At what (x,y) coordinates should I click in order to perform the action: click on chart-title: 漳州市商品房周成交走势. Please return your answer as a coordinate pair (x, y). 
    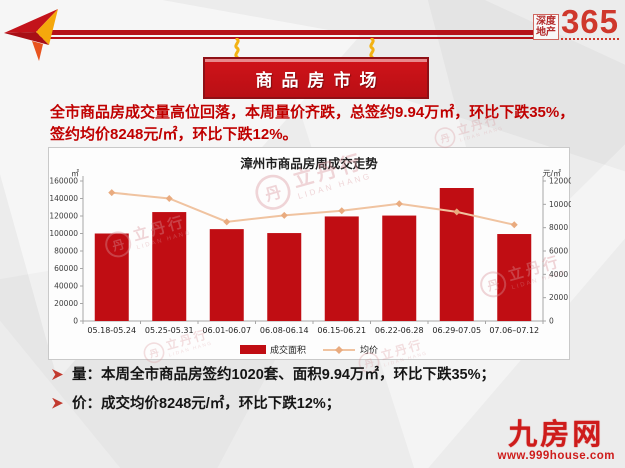
    Looking at the image, I should click on (309, 164).